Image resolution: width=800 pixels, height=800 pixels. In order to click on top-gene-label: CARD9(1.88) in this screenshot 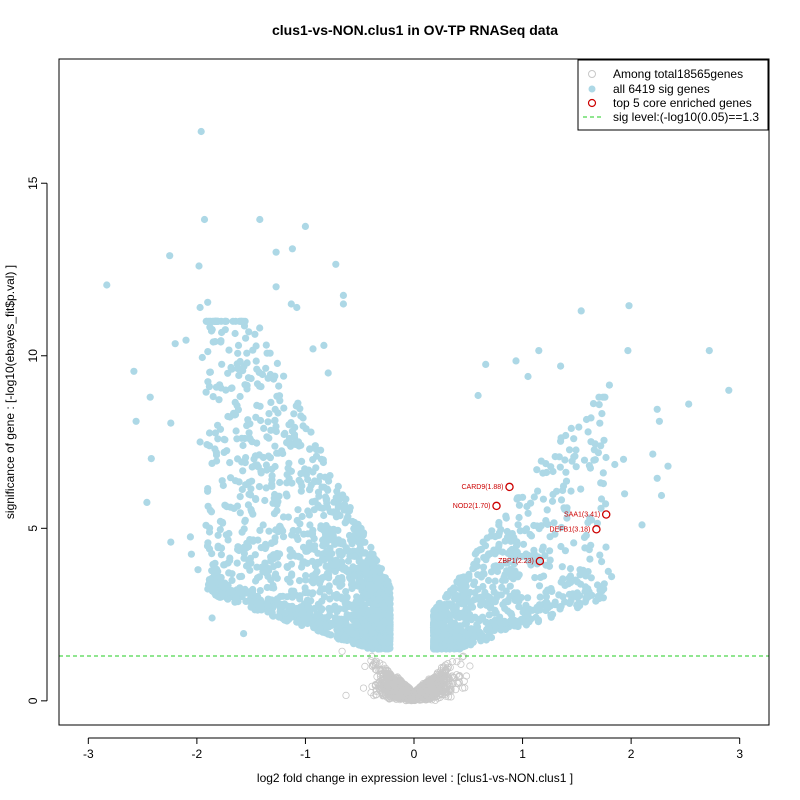, I will do `click(482, 487)`.